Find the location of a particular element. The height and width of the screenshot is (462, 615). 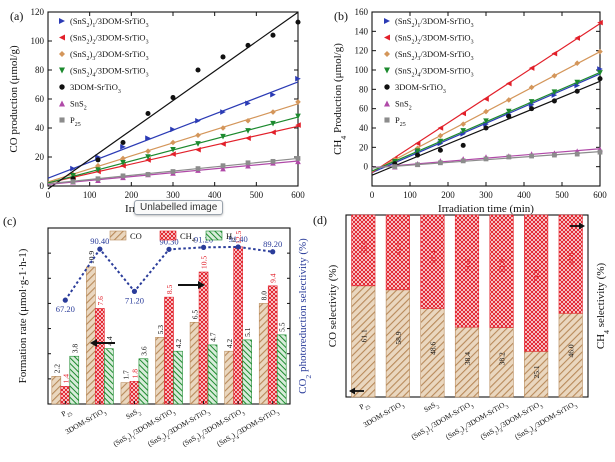

x-tick-label: 600 is located at coordinates (600, 195).